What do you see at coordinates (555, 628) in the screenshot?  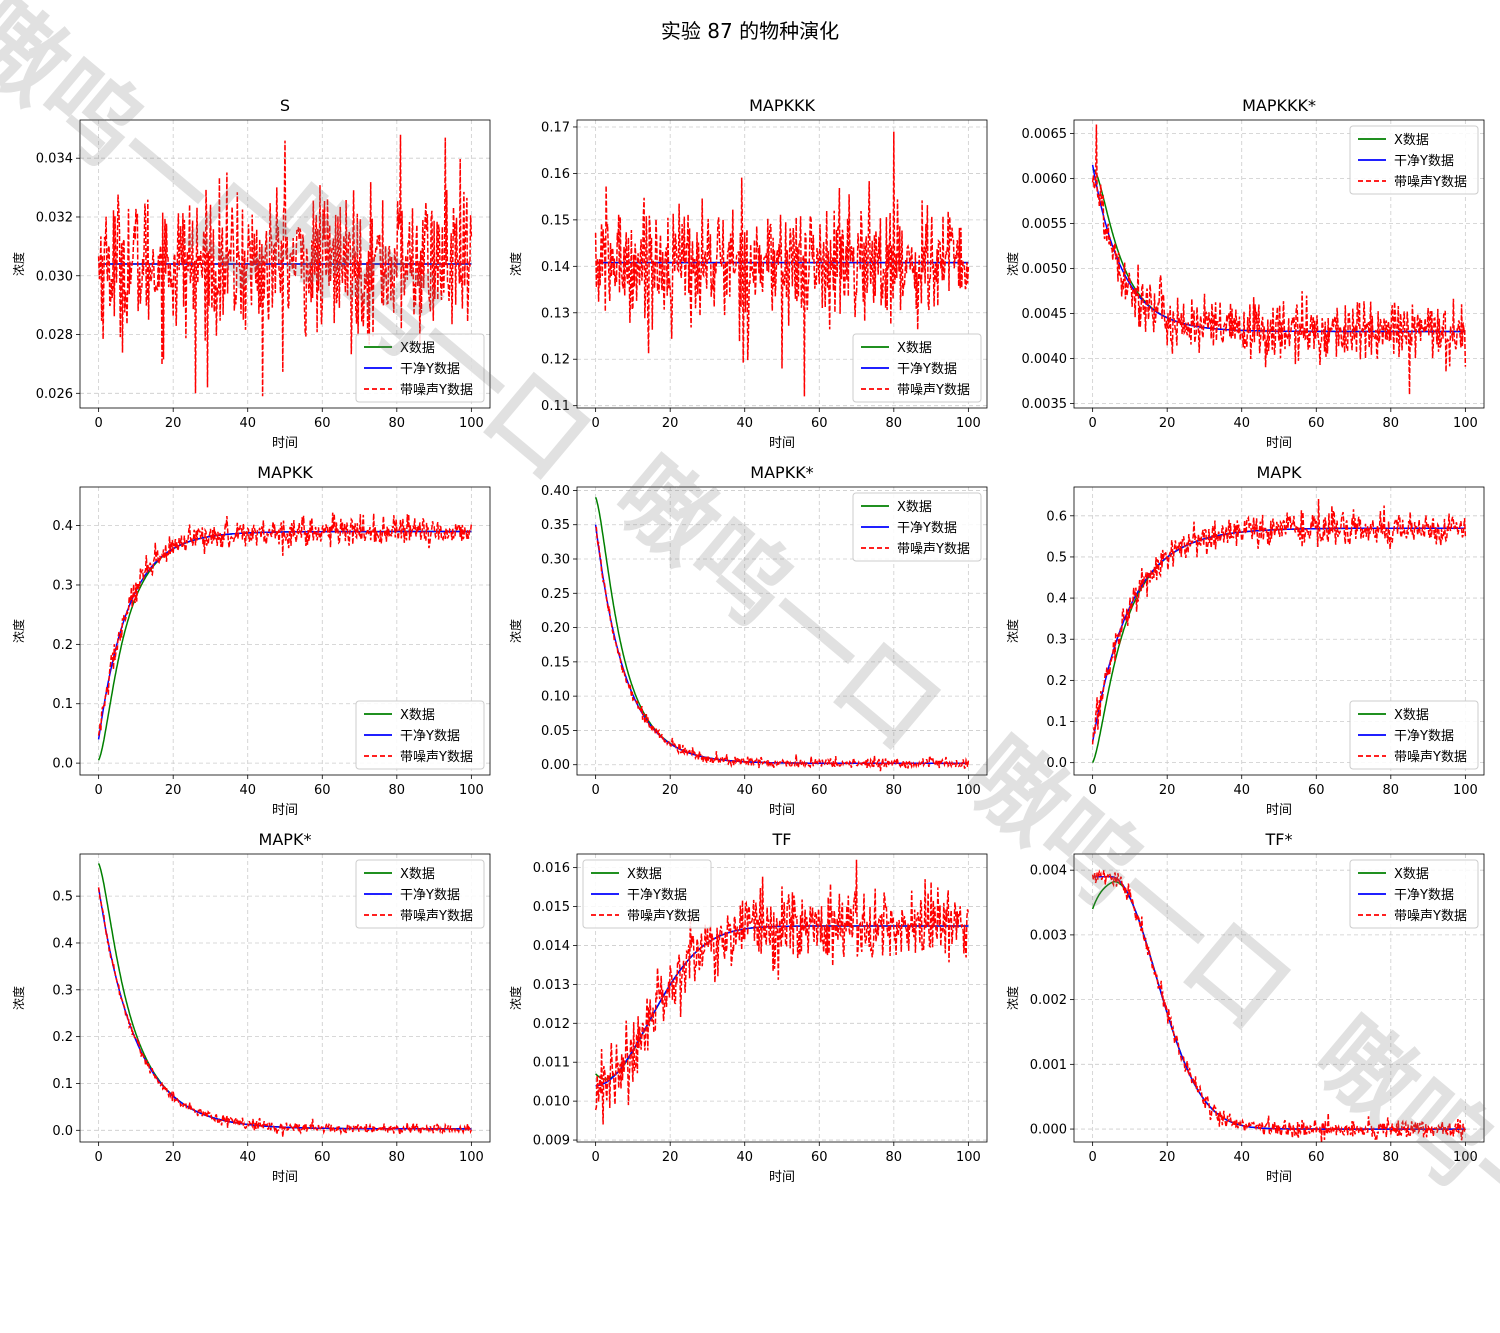 I see `y-tick-label: 0.20` at bounding box center [555, 628].